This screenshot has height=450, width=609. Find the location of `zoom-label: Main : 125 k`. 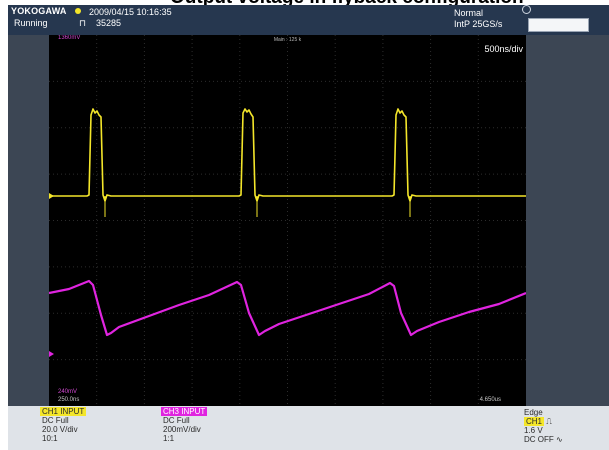

zoom-label: Main : 125 k is located at coordinates (287, 40).